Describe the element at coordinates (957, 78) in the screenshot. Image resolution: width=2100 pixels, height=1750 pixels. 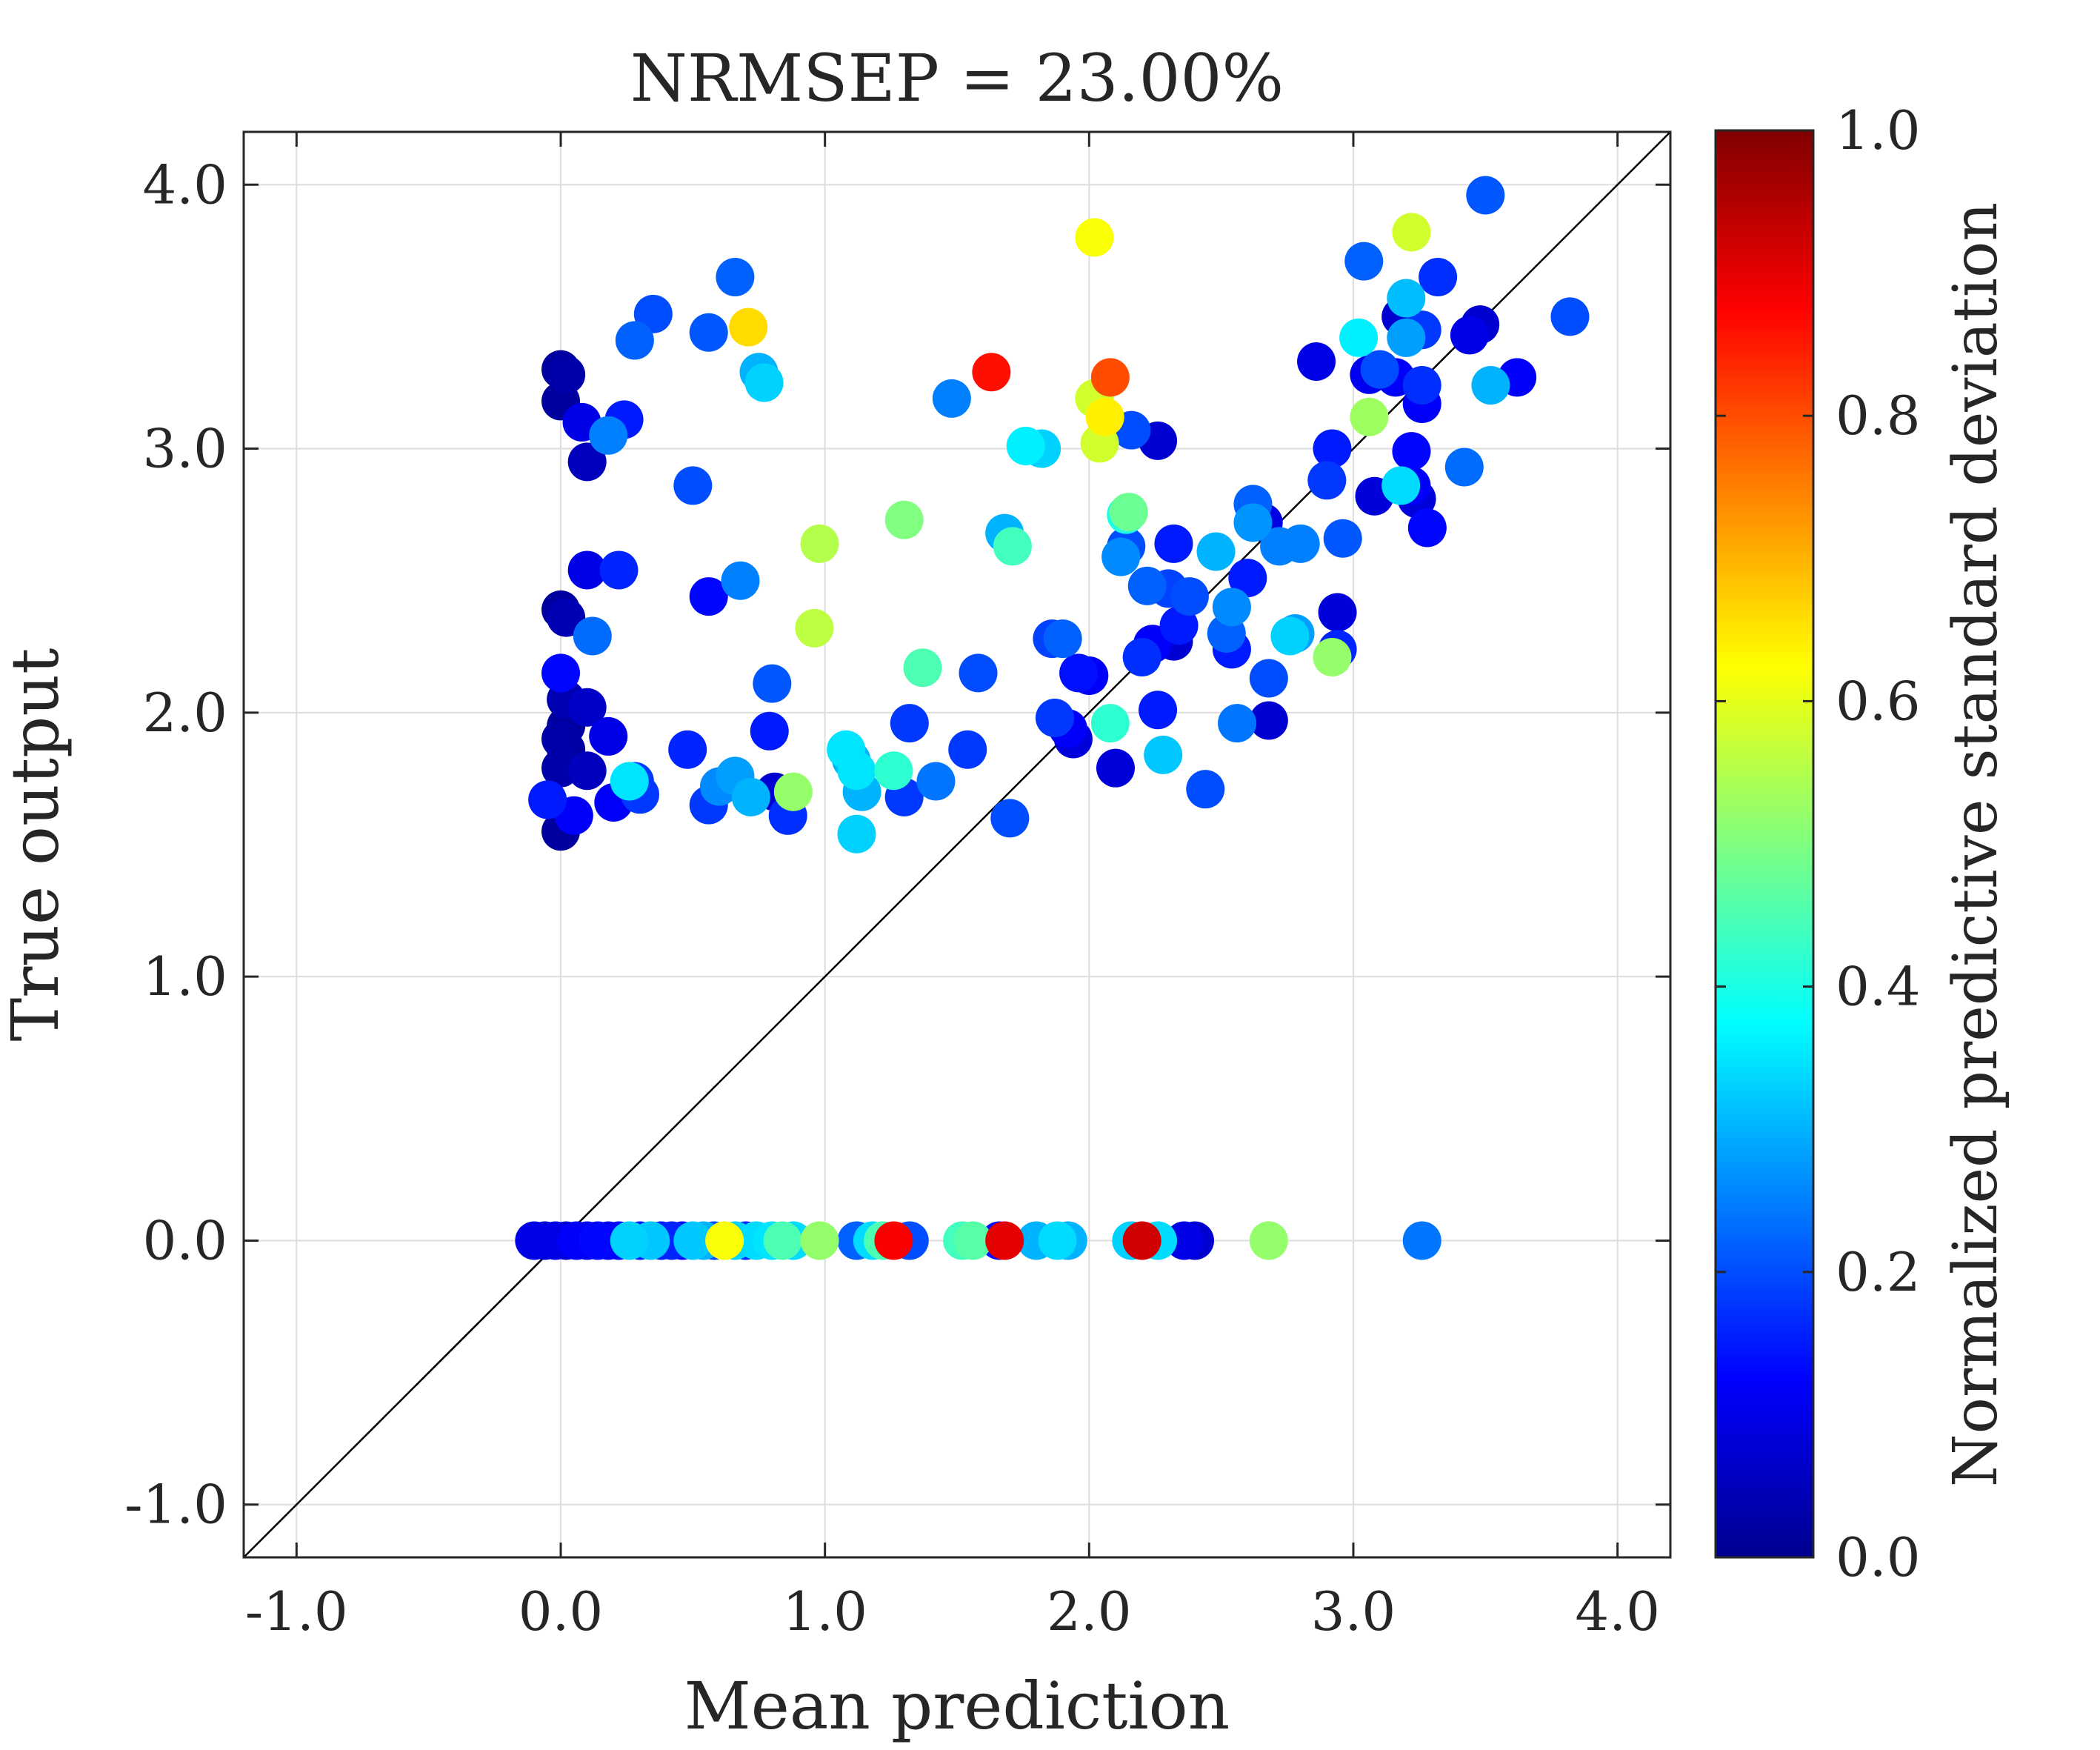
I see `chart-title: NRMSEP = 23.00%` at that location.